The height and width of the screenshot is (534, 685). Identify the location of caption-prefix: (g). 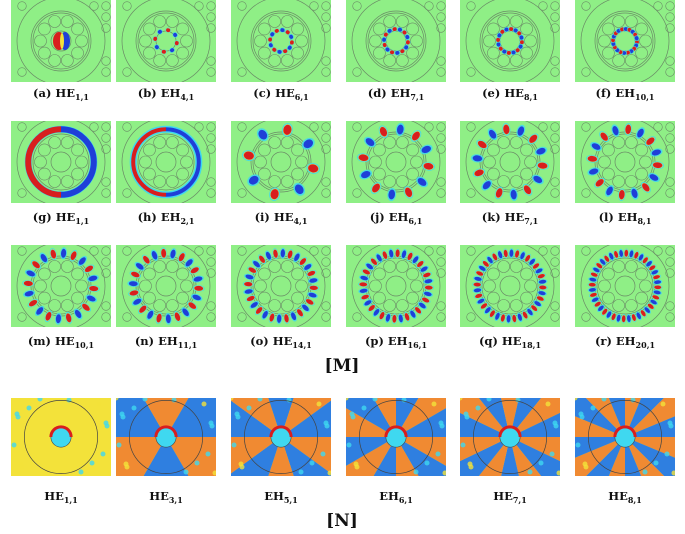
(44, 217).